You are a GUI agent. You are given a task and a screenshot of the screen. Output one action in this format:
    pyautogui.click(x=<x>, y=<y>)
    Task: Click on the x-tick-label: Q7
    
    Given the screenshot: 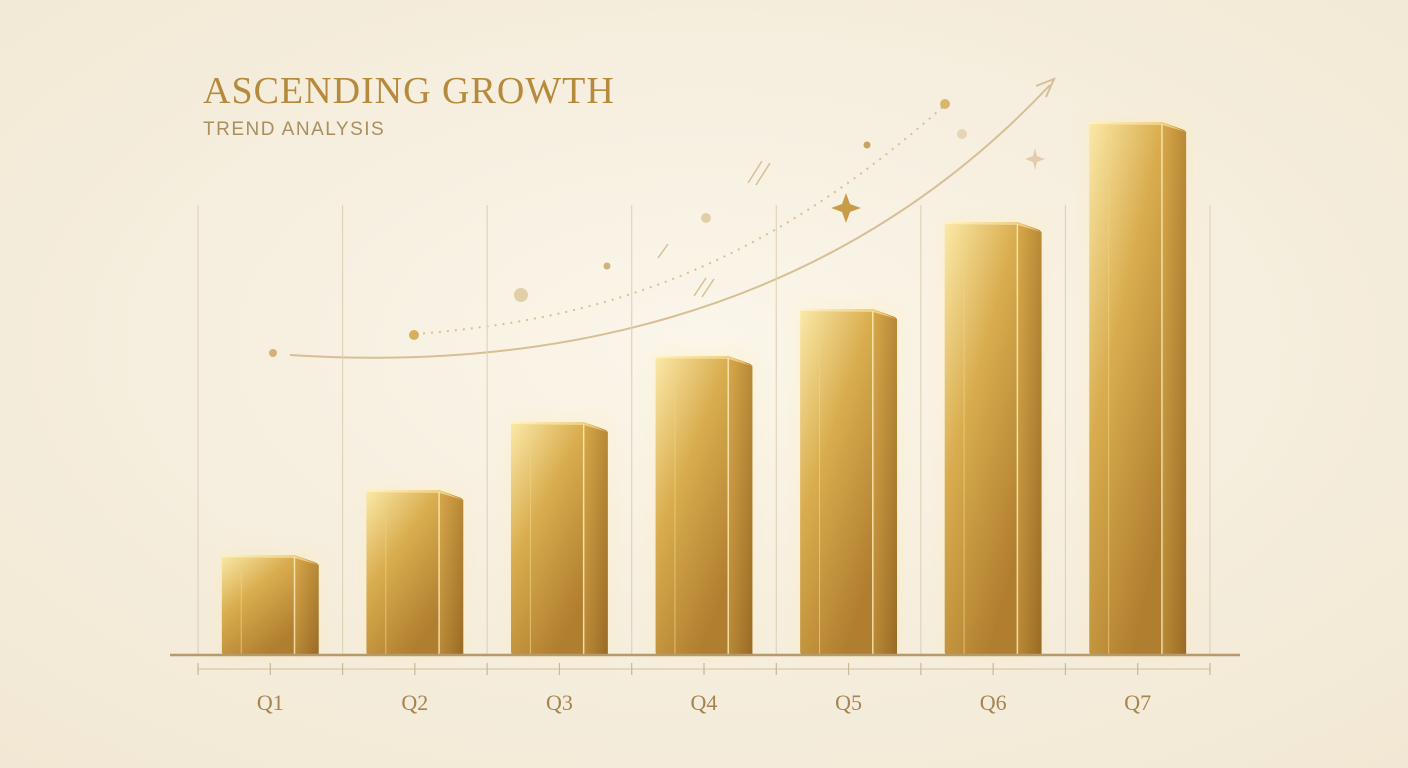 What is the action you would take?
    pyautogui.click(x=1137, y=702)
    